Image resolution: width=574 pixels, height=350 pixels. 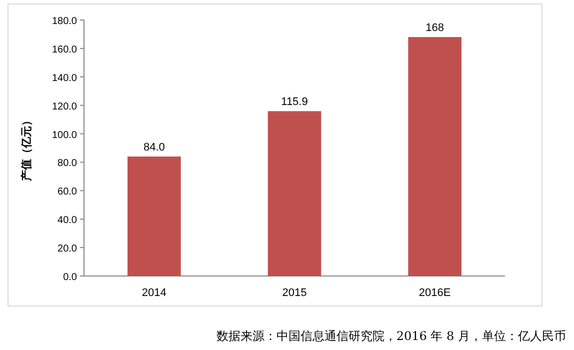 I want to click on x-tick-label: 2014, so click(x=154, y=293).